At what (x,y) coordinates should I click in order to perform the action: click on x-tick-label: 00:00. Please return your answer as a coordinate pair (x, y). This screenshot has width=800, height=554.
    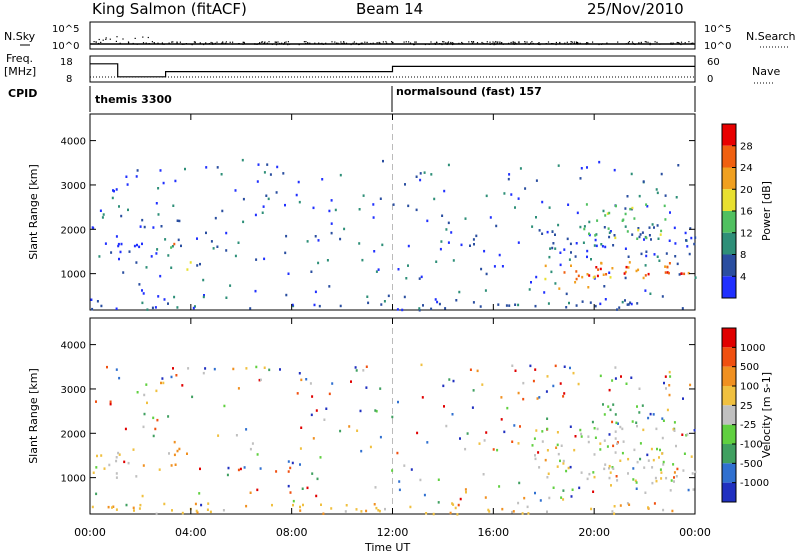
    Looking at the image, I should click on (90, 532).